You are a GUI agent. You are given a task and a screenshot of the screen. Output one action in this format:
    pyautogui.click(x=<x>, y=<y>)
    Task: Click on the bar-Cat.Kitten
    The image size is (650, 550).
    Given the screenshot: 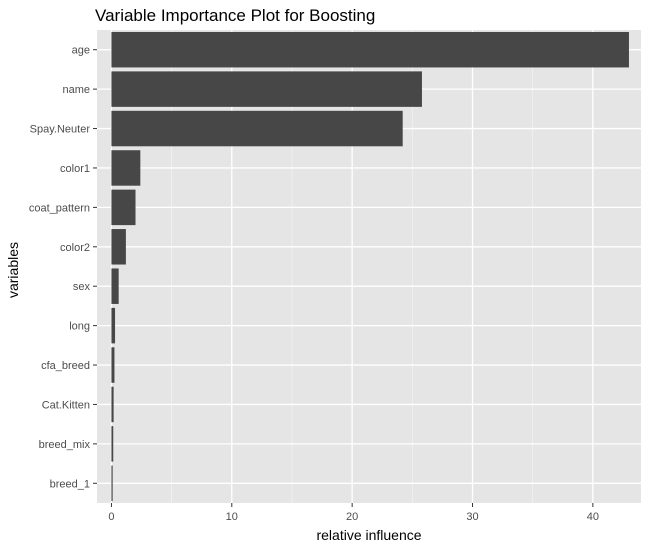 What is the action you would take?
    pyautogui.click(x=112, y=404)
    